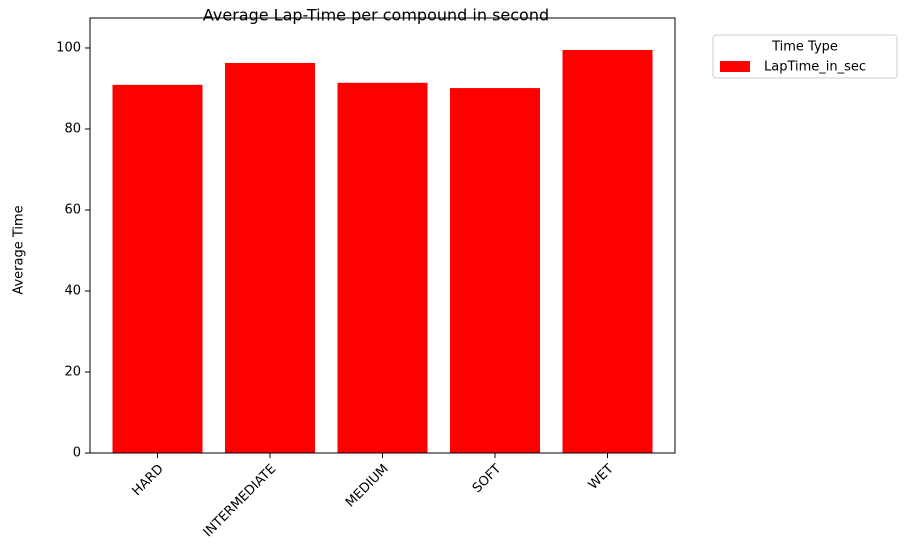 This screenshot has width=908, height=548. Describe the element at coordinates (148, 480) in the screenshot. I see `x-tick-label: HARD` at that location.